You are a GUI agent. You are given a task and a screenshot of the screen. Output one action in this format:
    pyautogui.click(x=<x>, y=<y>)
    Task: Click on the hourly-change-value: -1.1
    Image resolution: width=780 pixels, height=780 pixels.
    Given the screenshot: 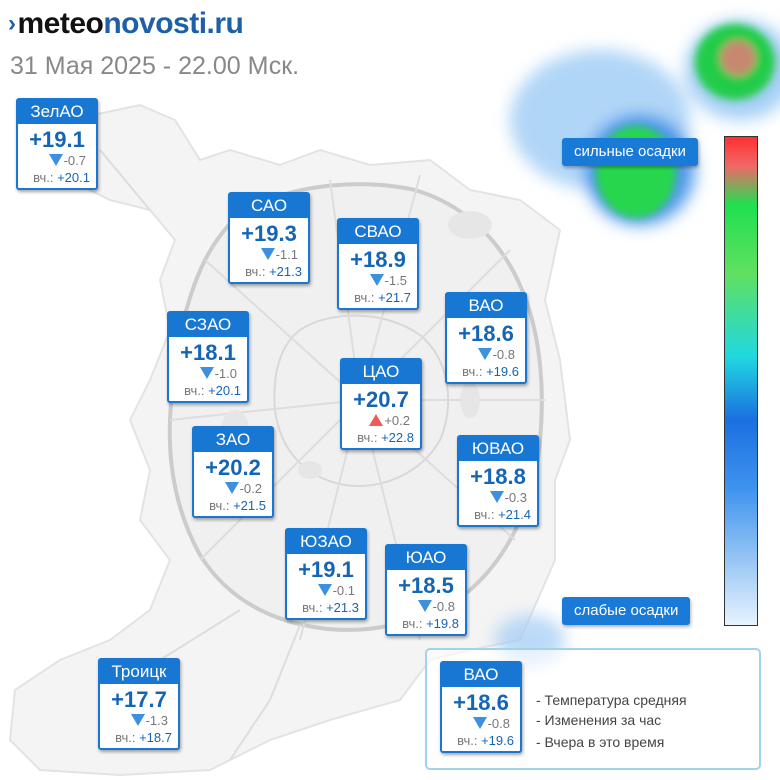 What is the action you would take?
    pyautogui.click(x=286, y=254)
    